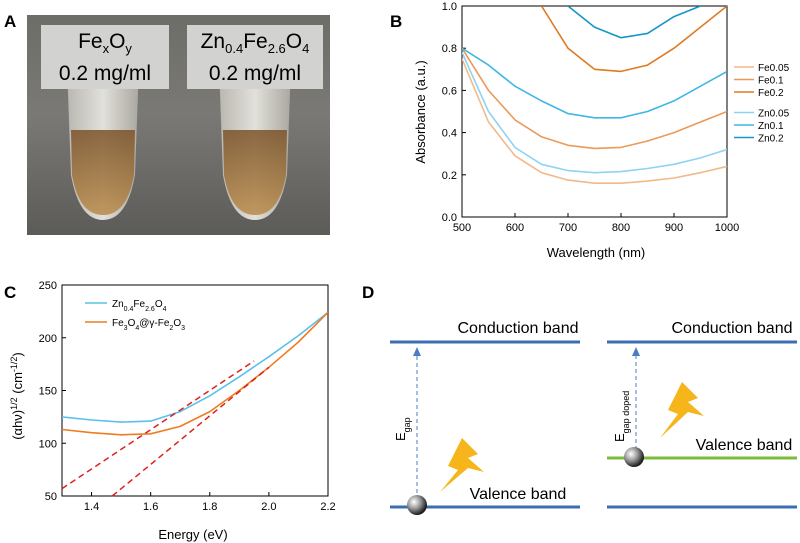 This screenshot has width=800, height=543. I want to click on panel-d-label: D, so click(368, 292).